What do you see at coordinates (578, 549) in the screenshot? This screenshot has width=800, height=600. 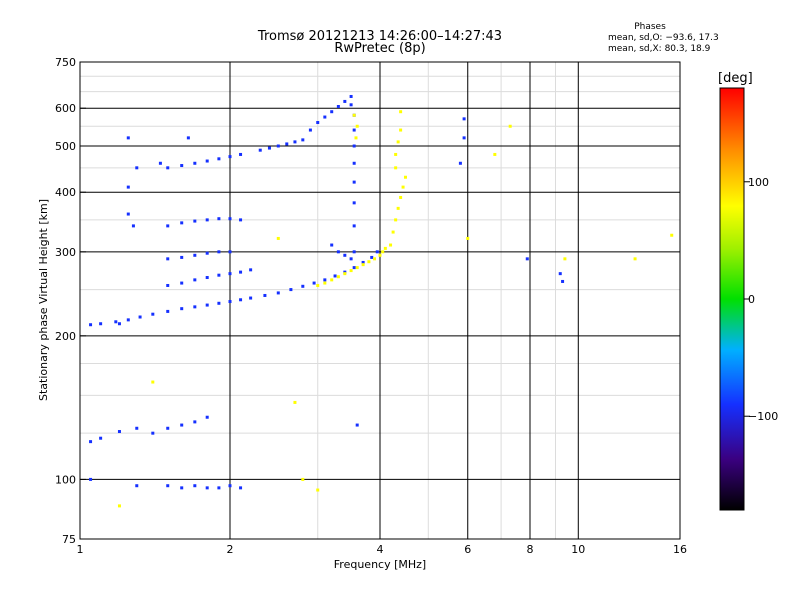 I see `x-tick-label: 10` at bounding box center [578, 549].